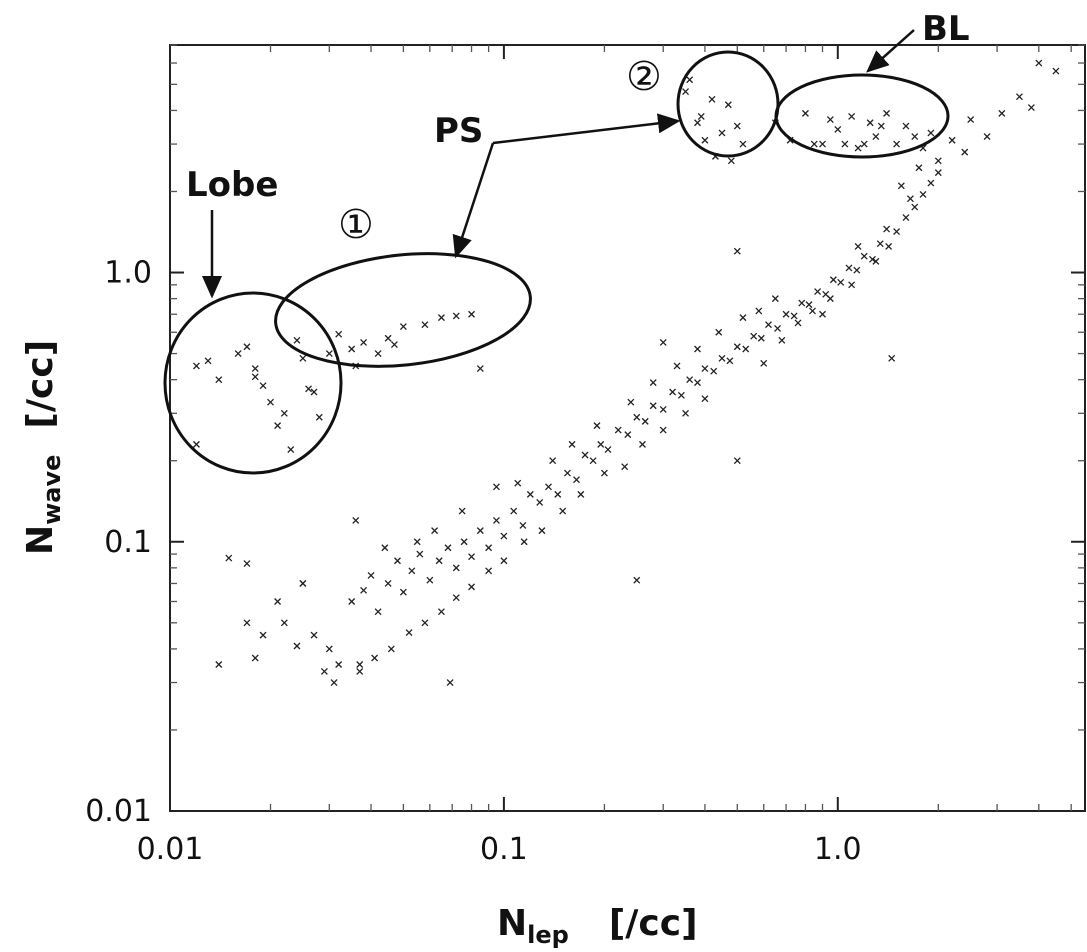 The height and width of the screenshot is (952, 1087). I want to click on y-tick-label: 0.01, so click(118, 811).